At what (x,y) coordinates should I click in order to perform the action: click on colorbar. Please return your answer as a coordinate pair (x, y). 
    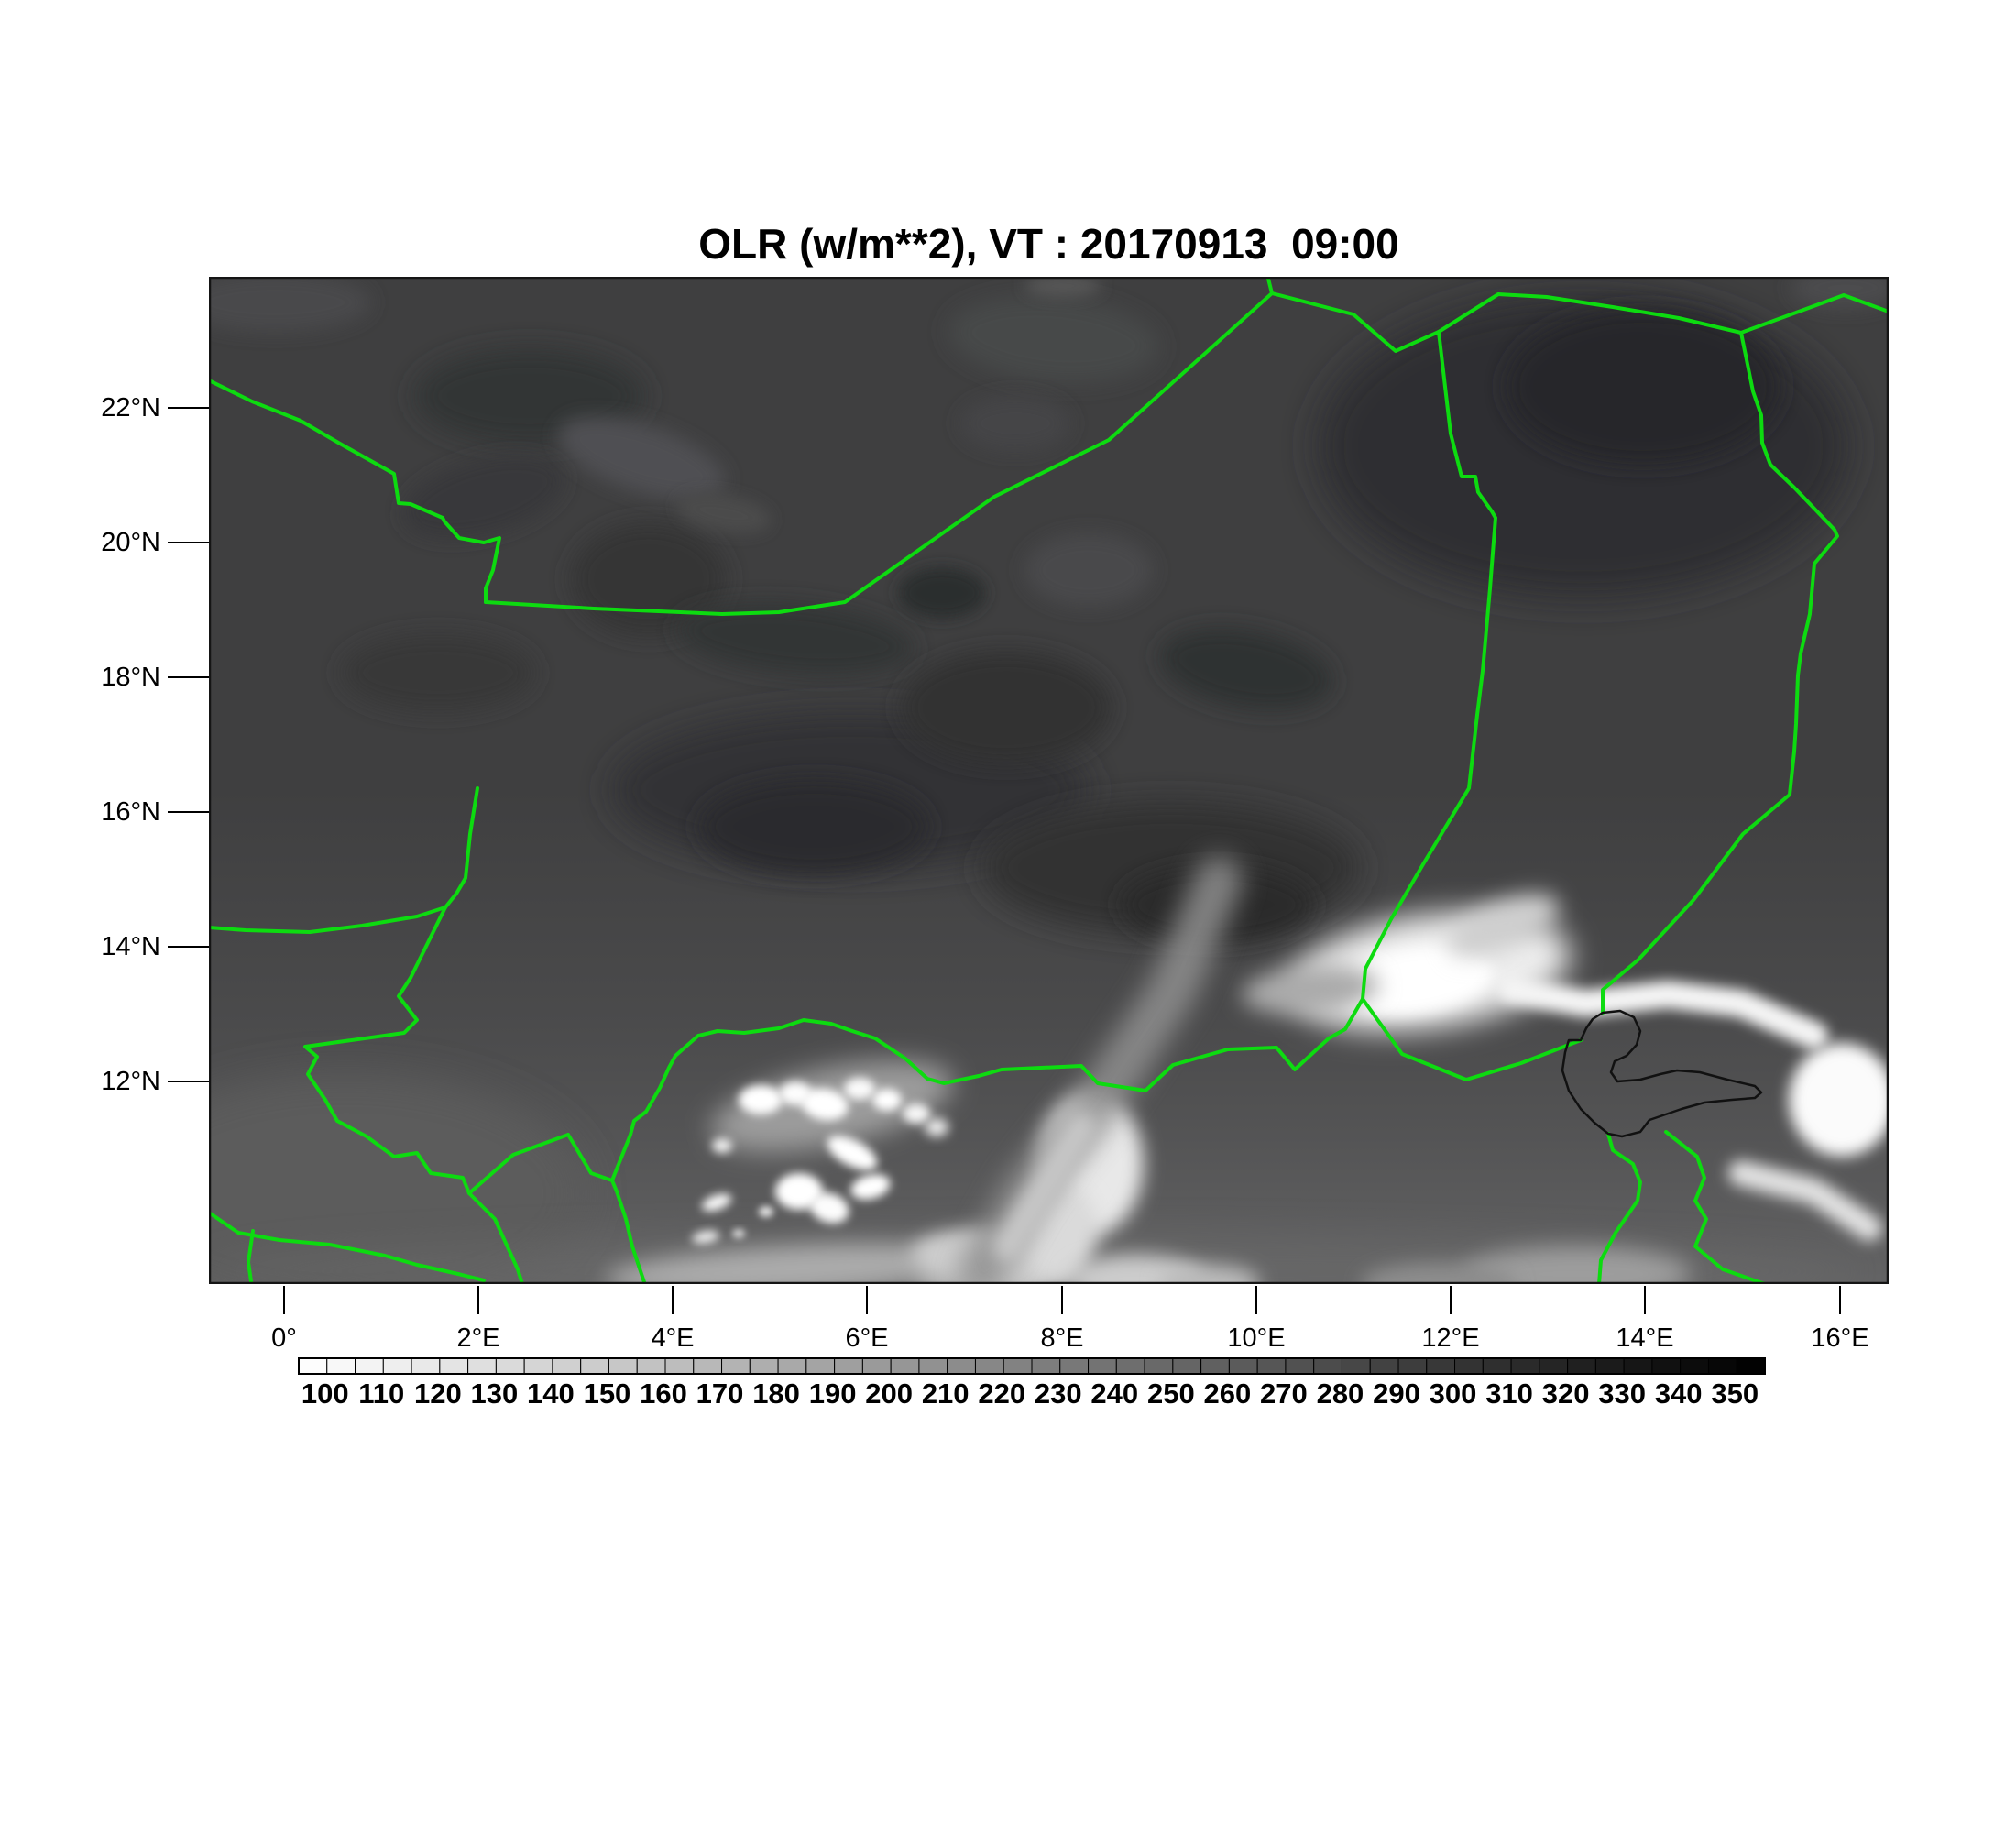
    Looking at the image, I should click on (1032, 1366).